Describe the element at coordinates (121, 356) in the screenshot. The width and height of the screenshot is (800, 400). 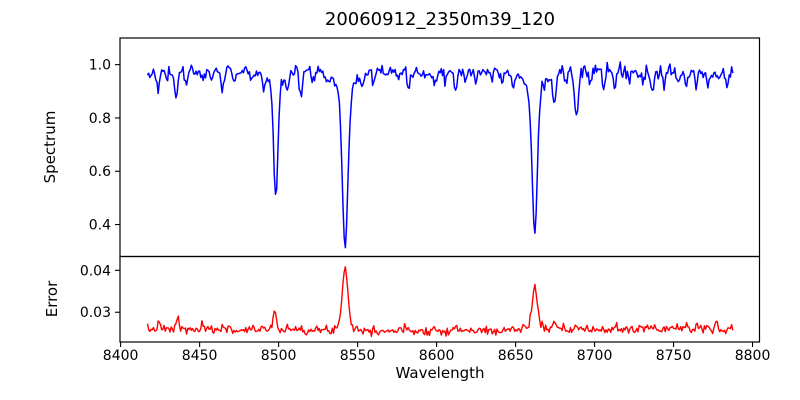
I see `x-tick-label: 8400` at that location.